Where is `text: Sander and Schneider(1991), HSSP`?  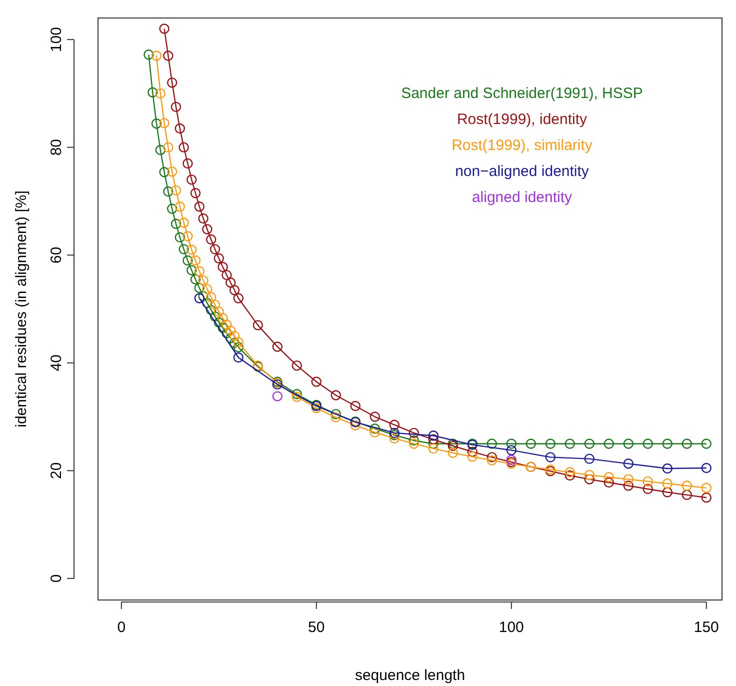
text: Sander and Schneider(1991), HSSP is located at coordinates (522, 93).